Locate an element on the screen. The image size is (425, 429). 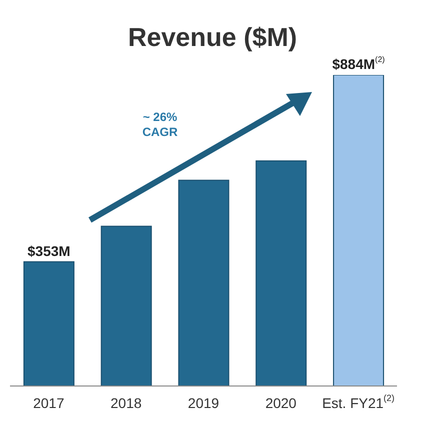
chart-title: Revenue ($M) is located at coordinates (212, 37).